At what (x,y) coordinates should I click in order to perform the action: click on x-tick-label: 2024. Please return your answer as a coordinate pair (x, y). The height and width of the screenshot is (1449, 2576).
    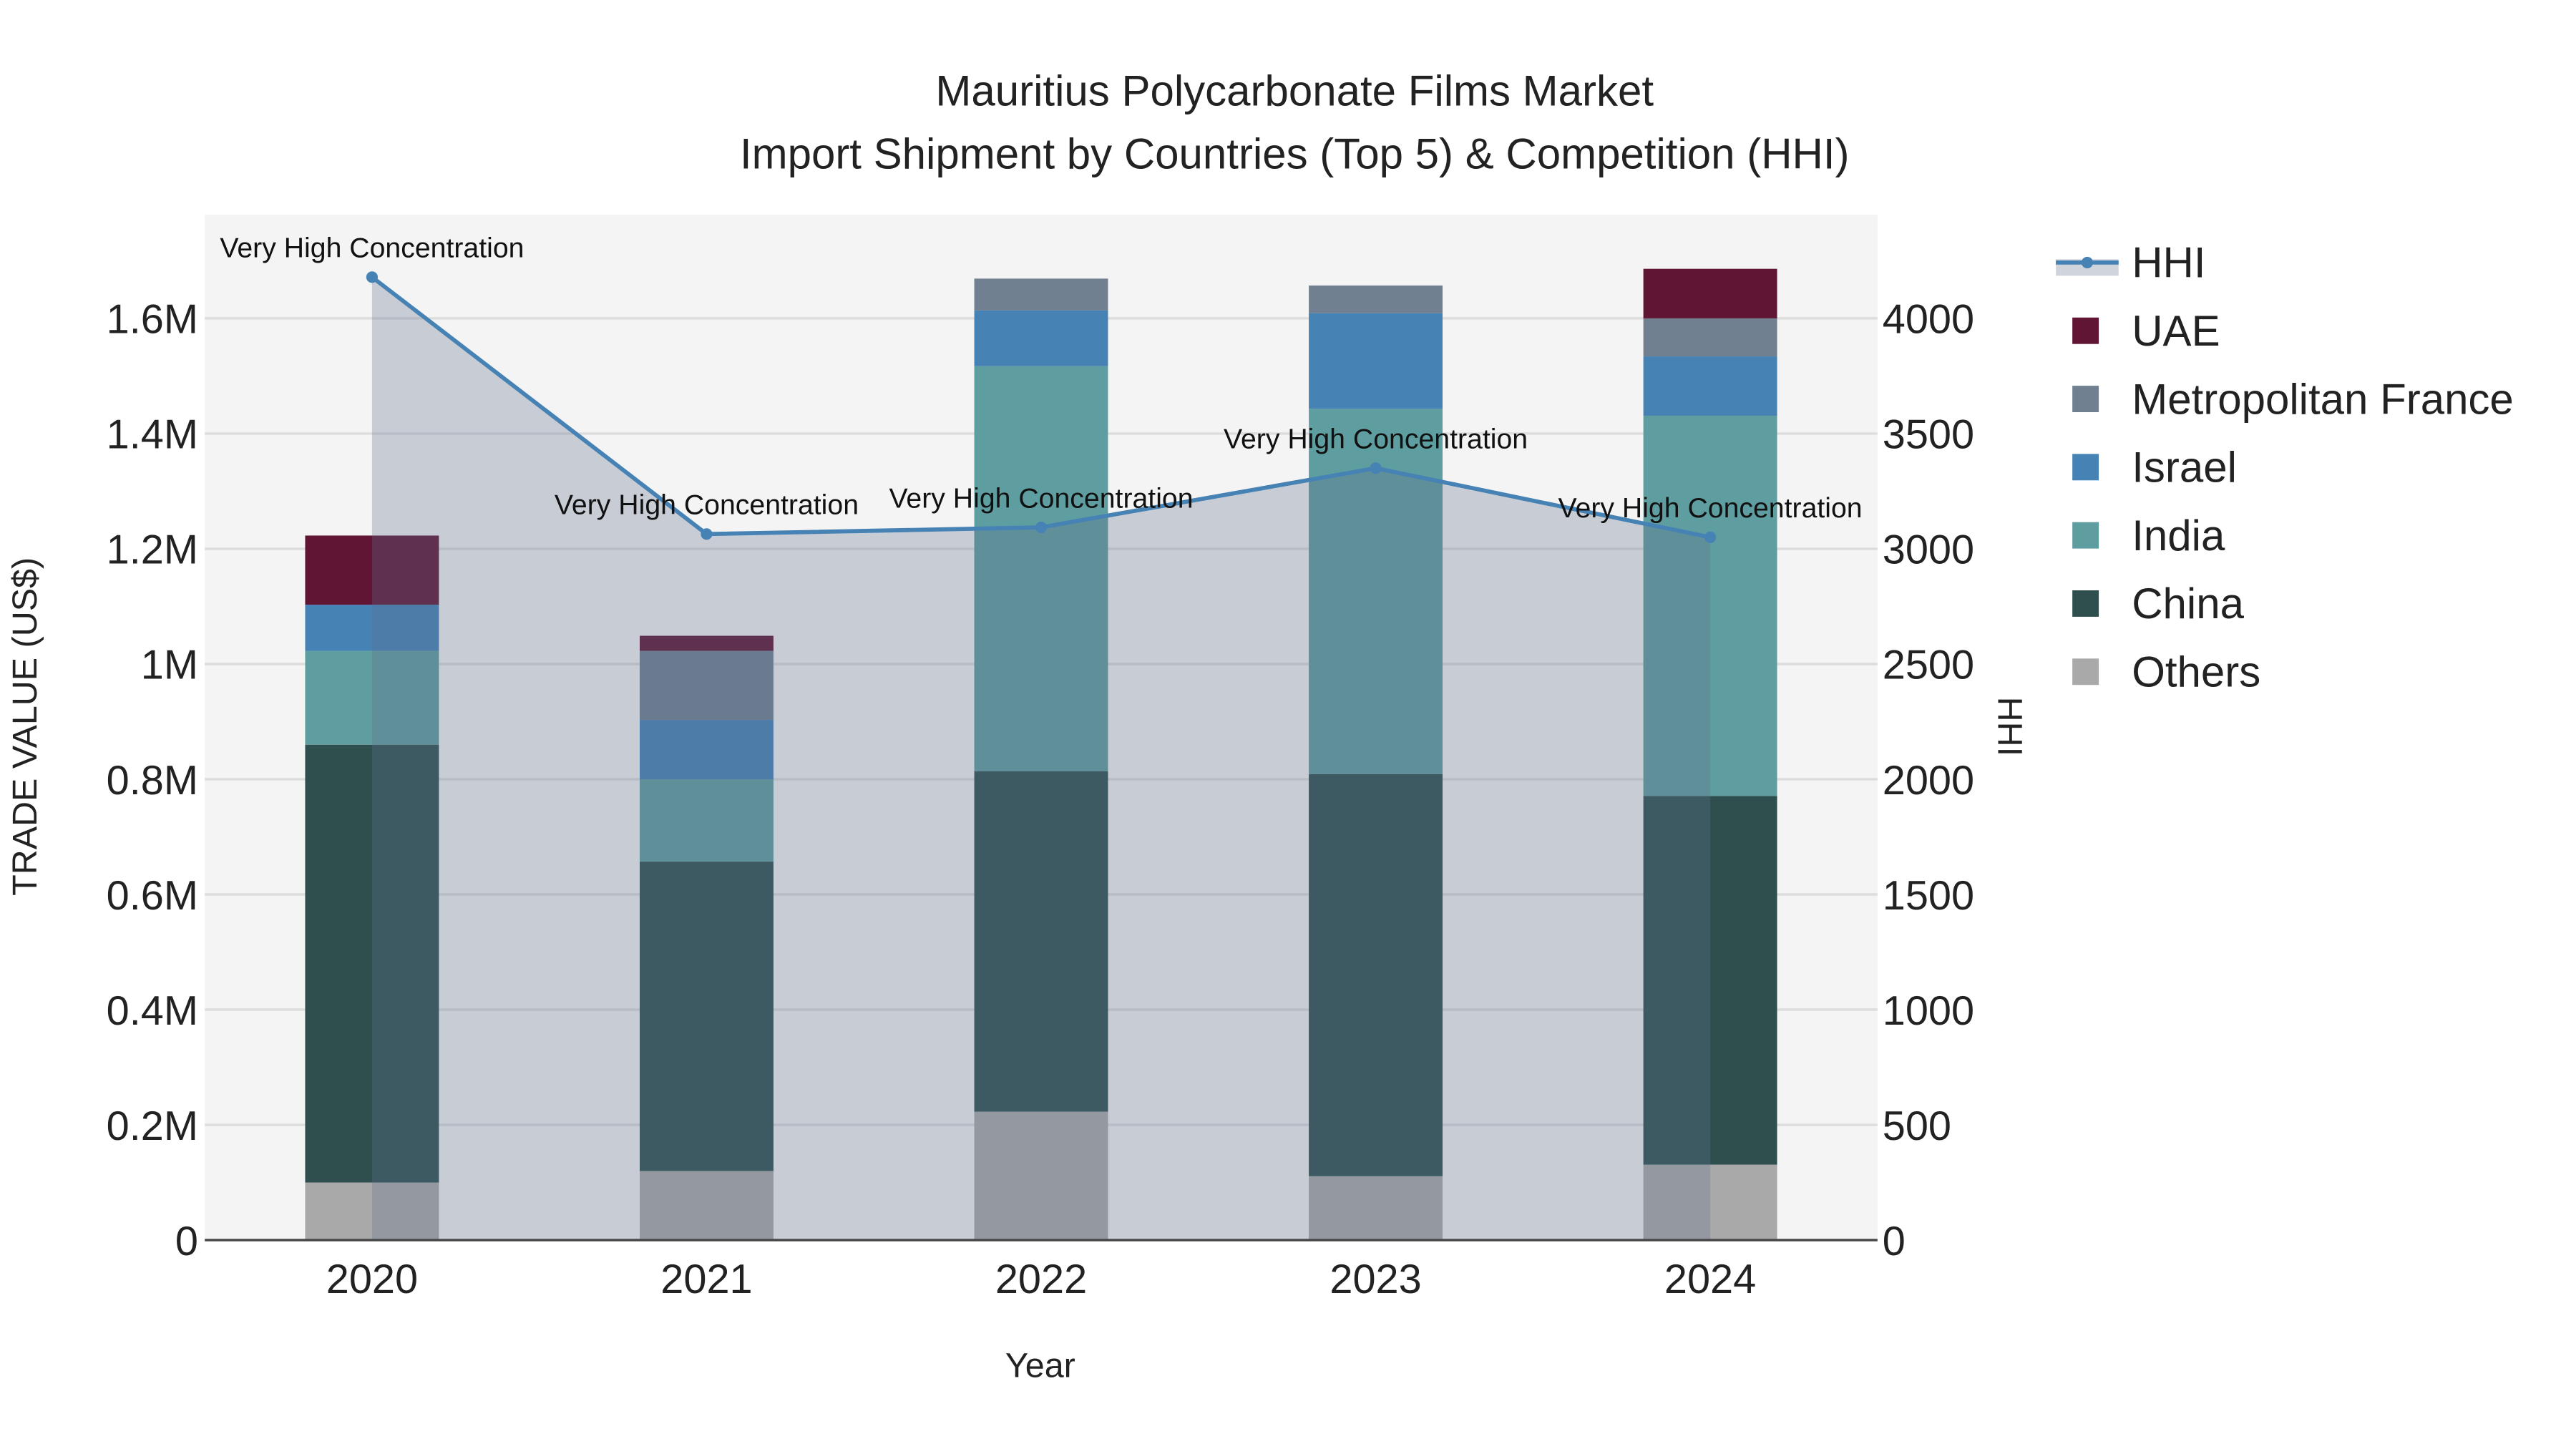
    Looking at the image, I should click on (1710, 1279).